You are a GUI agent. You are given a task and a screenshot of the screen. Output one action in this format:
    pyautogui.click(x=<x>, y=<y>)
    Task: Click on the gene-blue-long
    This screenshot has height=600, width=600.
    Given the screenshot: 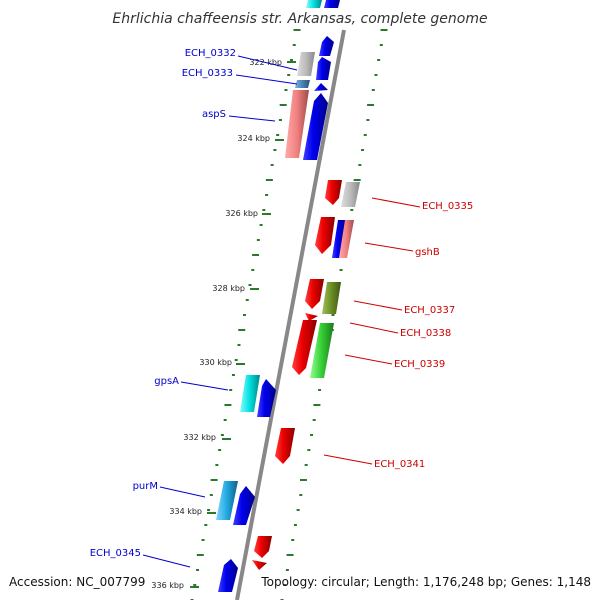 What is the action you would take?
    pyautogui.click(x=315, y=126)
    